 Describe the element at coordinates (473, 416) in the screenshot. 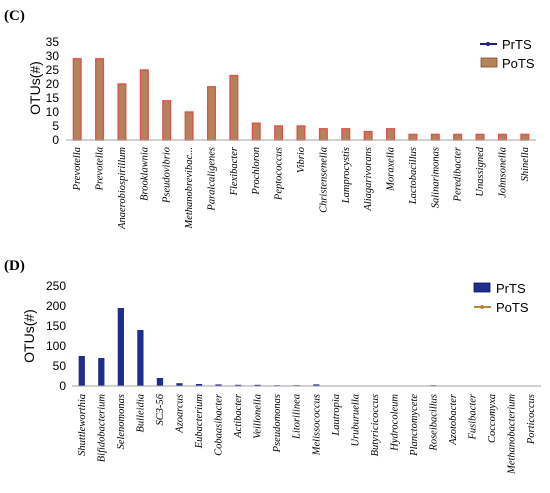

I see `category-label: Fusibacter` at that location.